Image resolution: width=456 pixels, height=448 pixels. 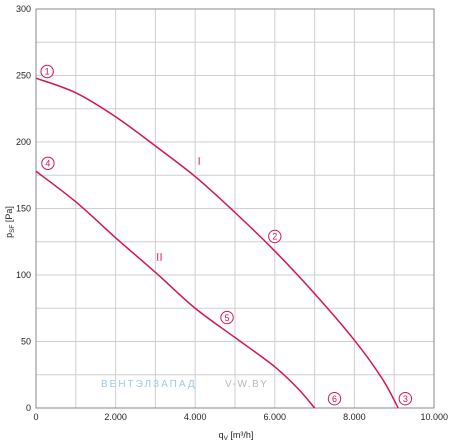 I want to click on marker-label-4: 4, so click(x=47, y=163).